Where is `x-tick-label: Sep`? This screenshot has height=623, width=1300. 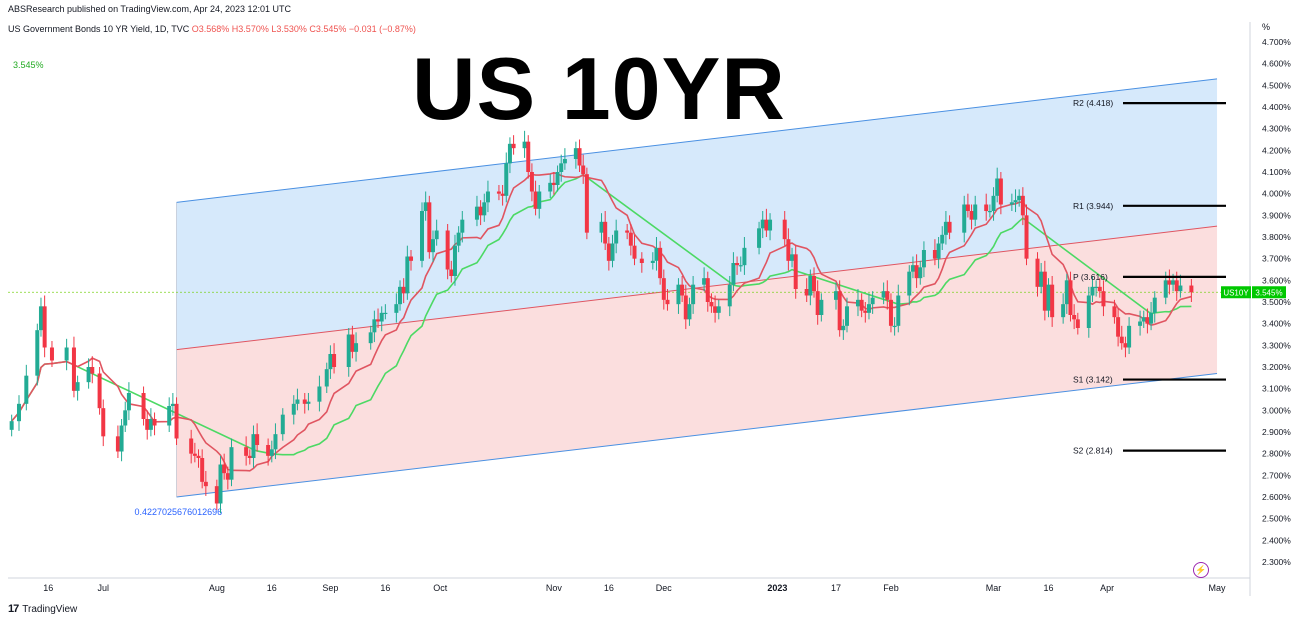
x-tick-label: Sep is located at coordinates (330, 588).